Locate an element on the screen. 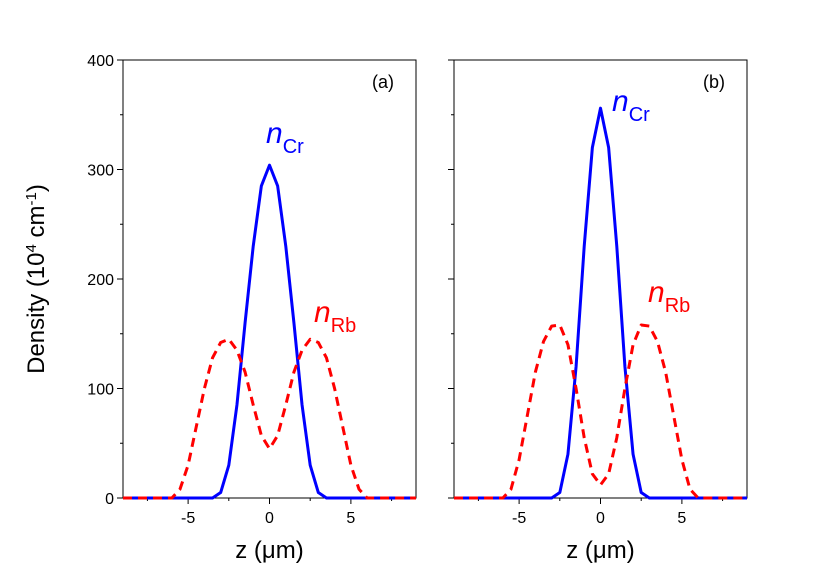 Image resolution: width=830 pixels, height=587 pixels. y-axis-label-part: cm is located at coordinates (36, 224).